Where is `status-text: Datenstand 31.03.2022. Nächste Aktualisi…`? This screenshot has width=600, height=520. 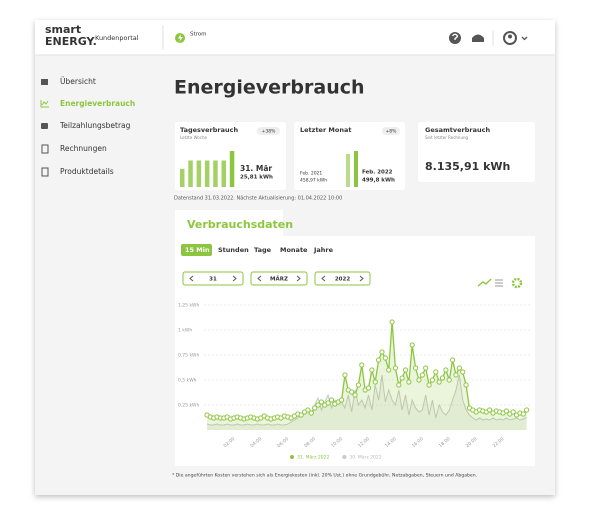
status-text: Datenstand 31.03.2022. Nächste Aktualisi… is located at coordinates (258, 199).